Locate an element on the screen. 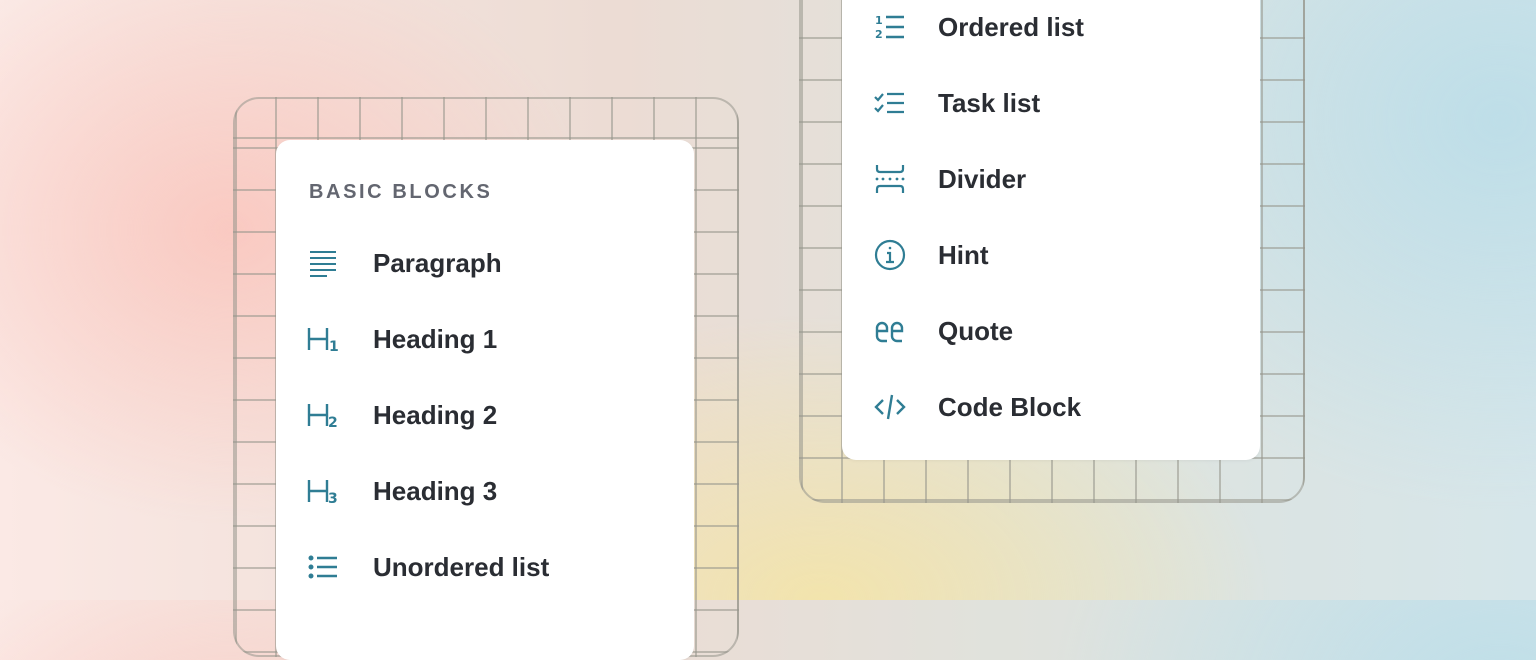 The width and height of the screenshot is (1536, 660). menu-item-label: Paragraph is located at coordinates (437, 262).